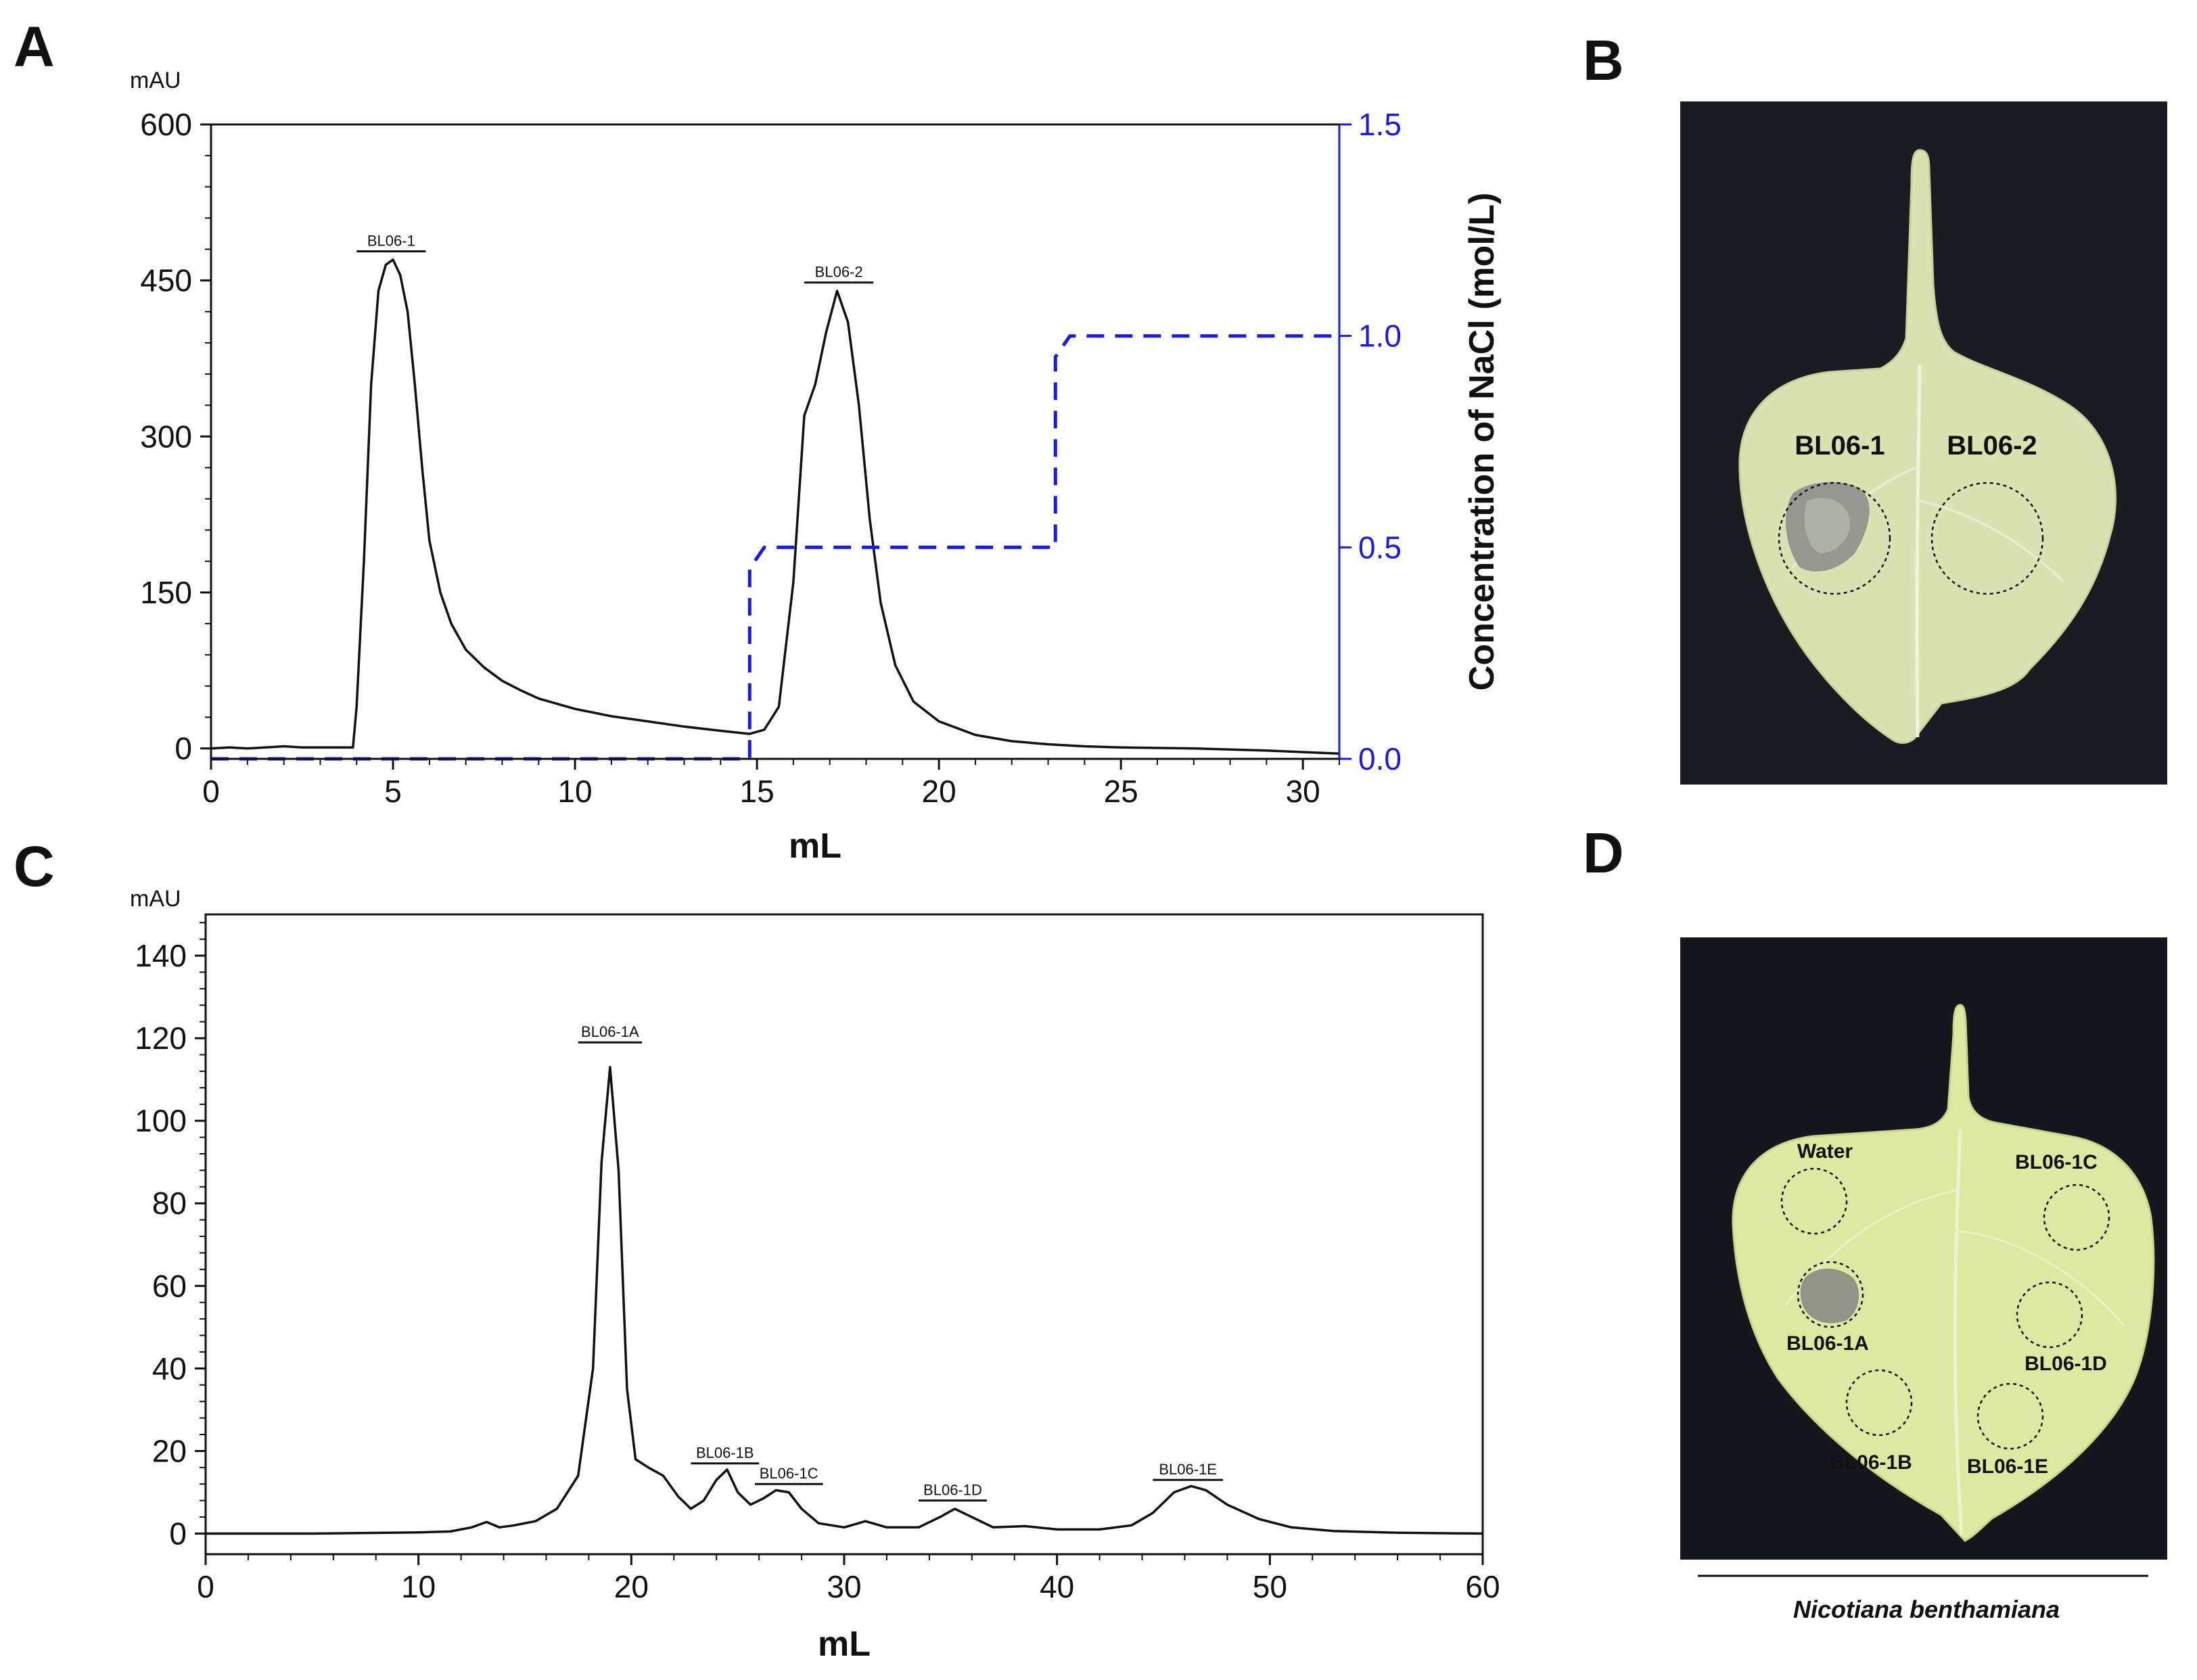  Describe the element at coordinates (161, 1038) in the screenshot. I see `chart-c-y-tick-label-6: 120` at that location.